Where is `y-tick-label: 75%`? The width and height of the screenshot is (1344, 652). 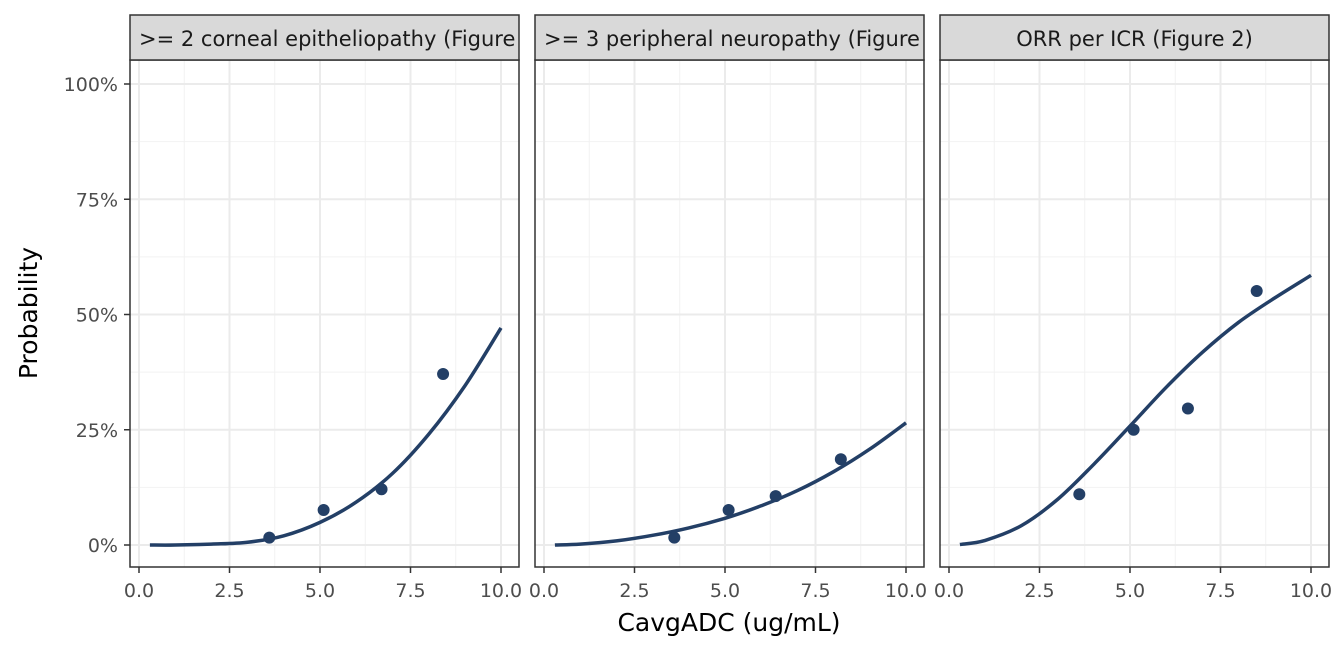
y-tick-label: 75% is located at coordinates (97, 200).